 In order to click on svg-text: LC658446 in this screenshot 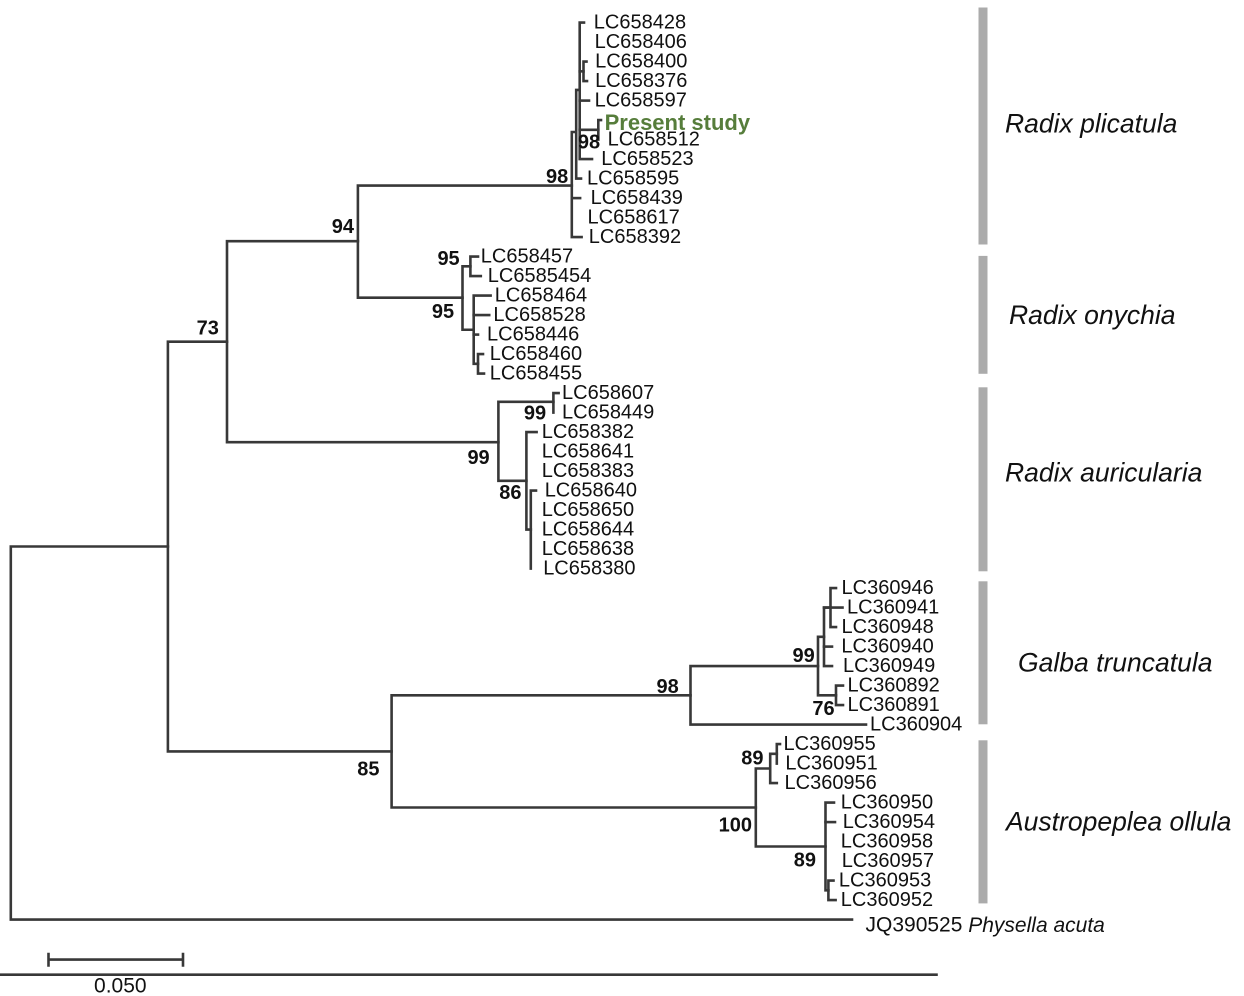, I will do `click(533, 335)`.